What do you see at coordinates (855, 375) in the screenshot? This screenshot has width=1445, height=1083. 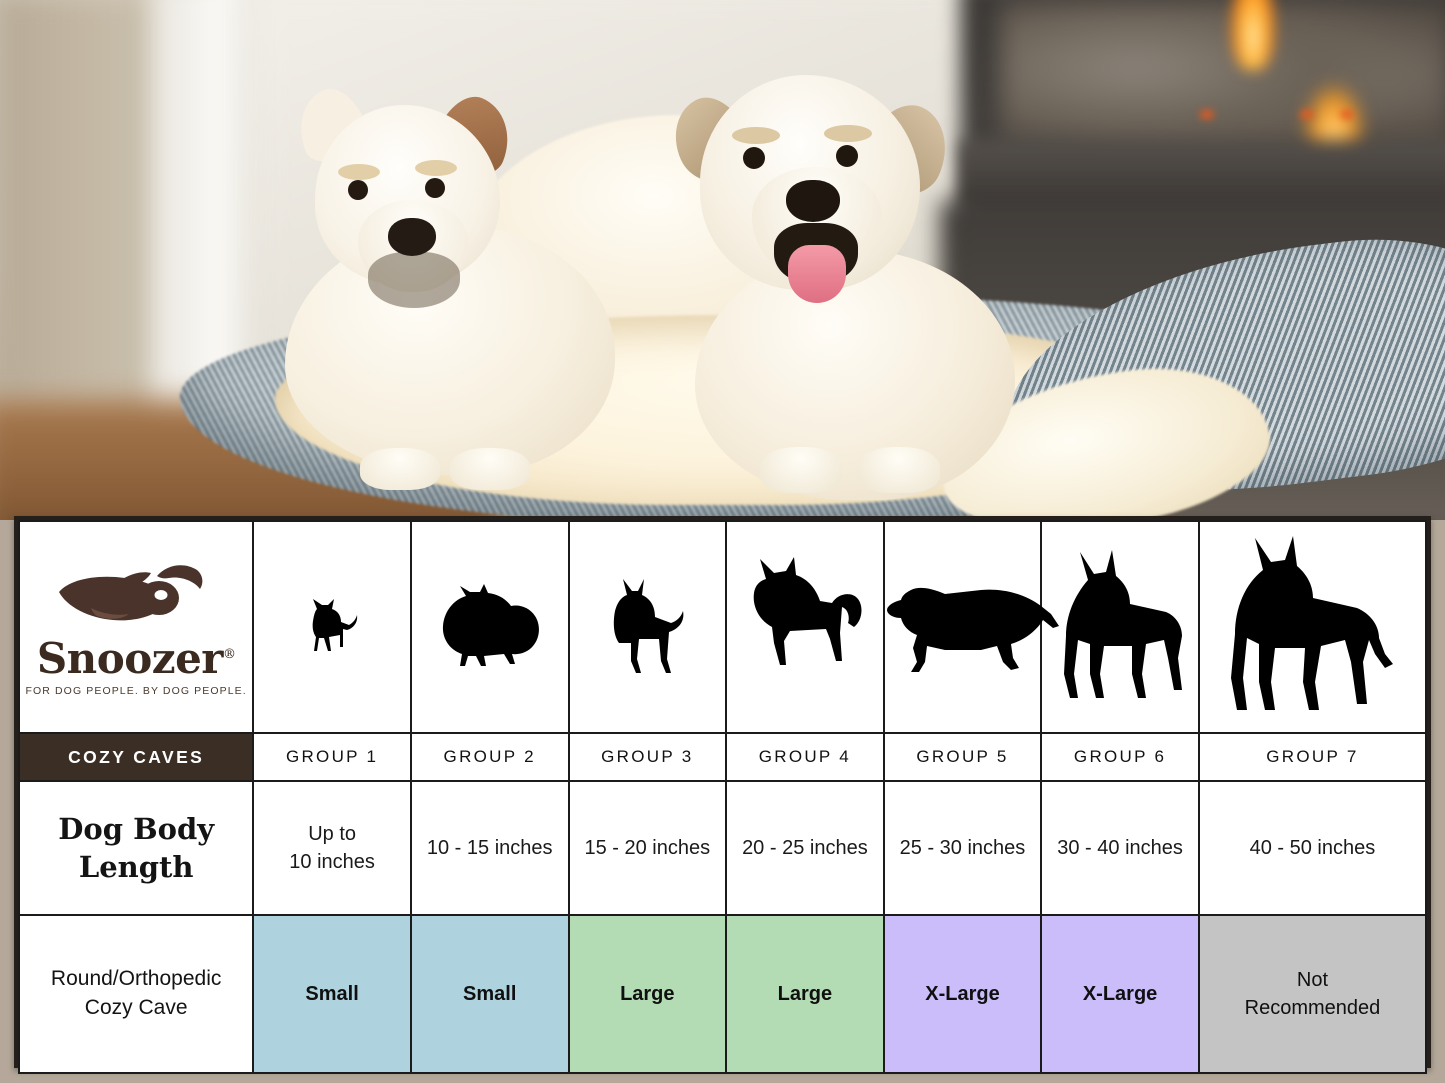 I see `dog-body` at bounding box center [855, 375].